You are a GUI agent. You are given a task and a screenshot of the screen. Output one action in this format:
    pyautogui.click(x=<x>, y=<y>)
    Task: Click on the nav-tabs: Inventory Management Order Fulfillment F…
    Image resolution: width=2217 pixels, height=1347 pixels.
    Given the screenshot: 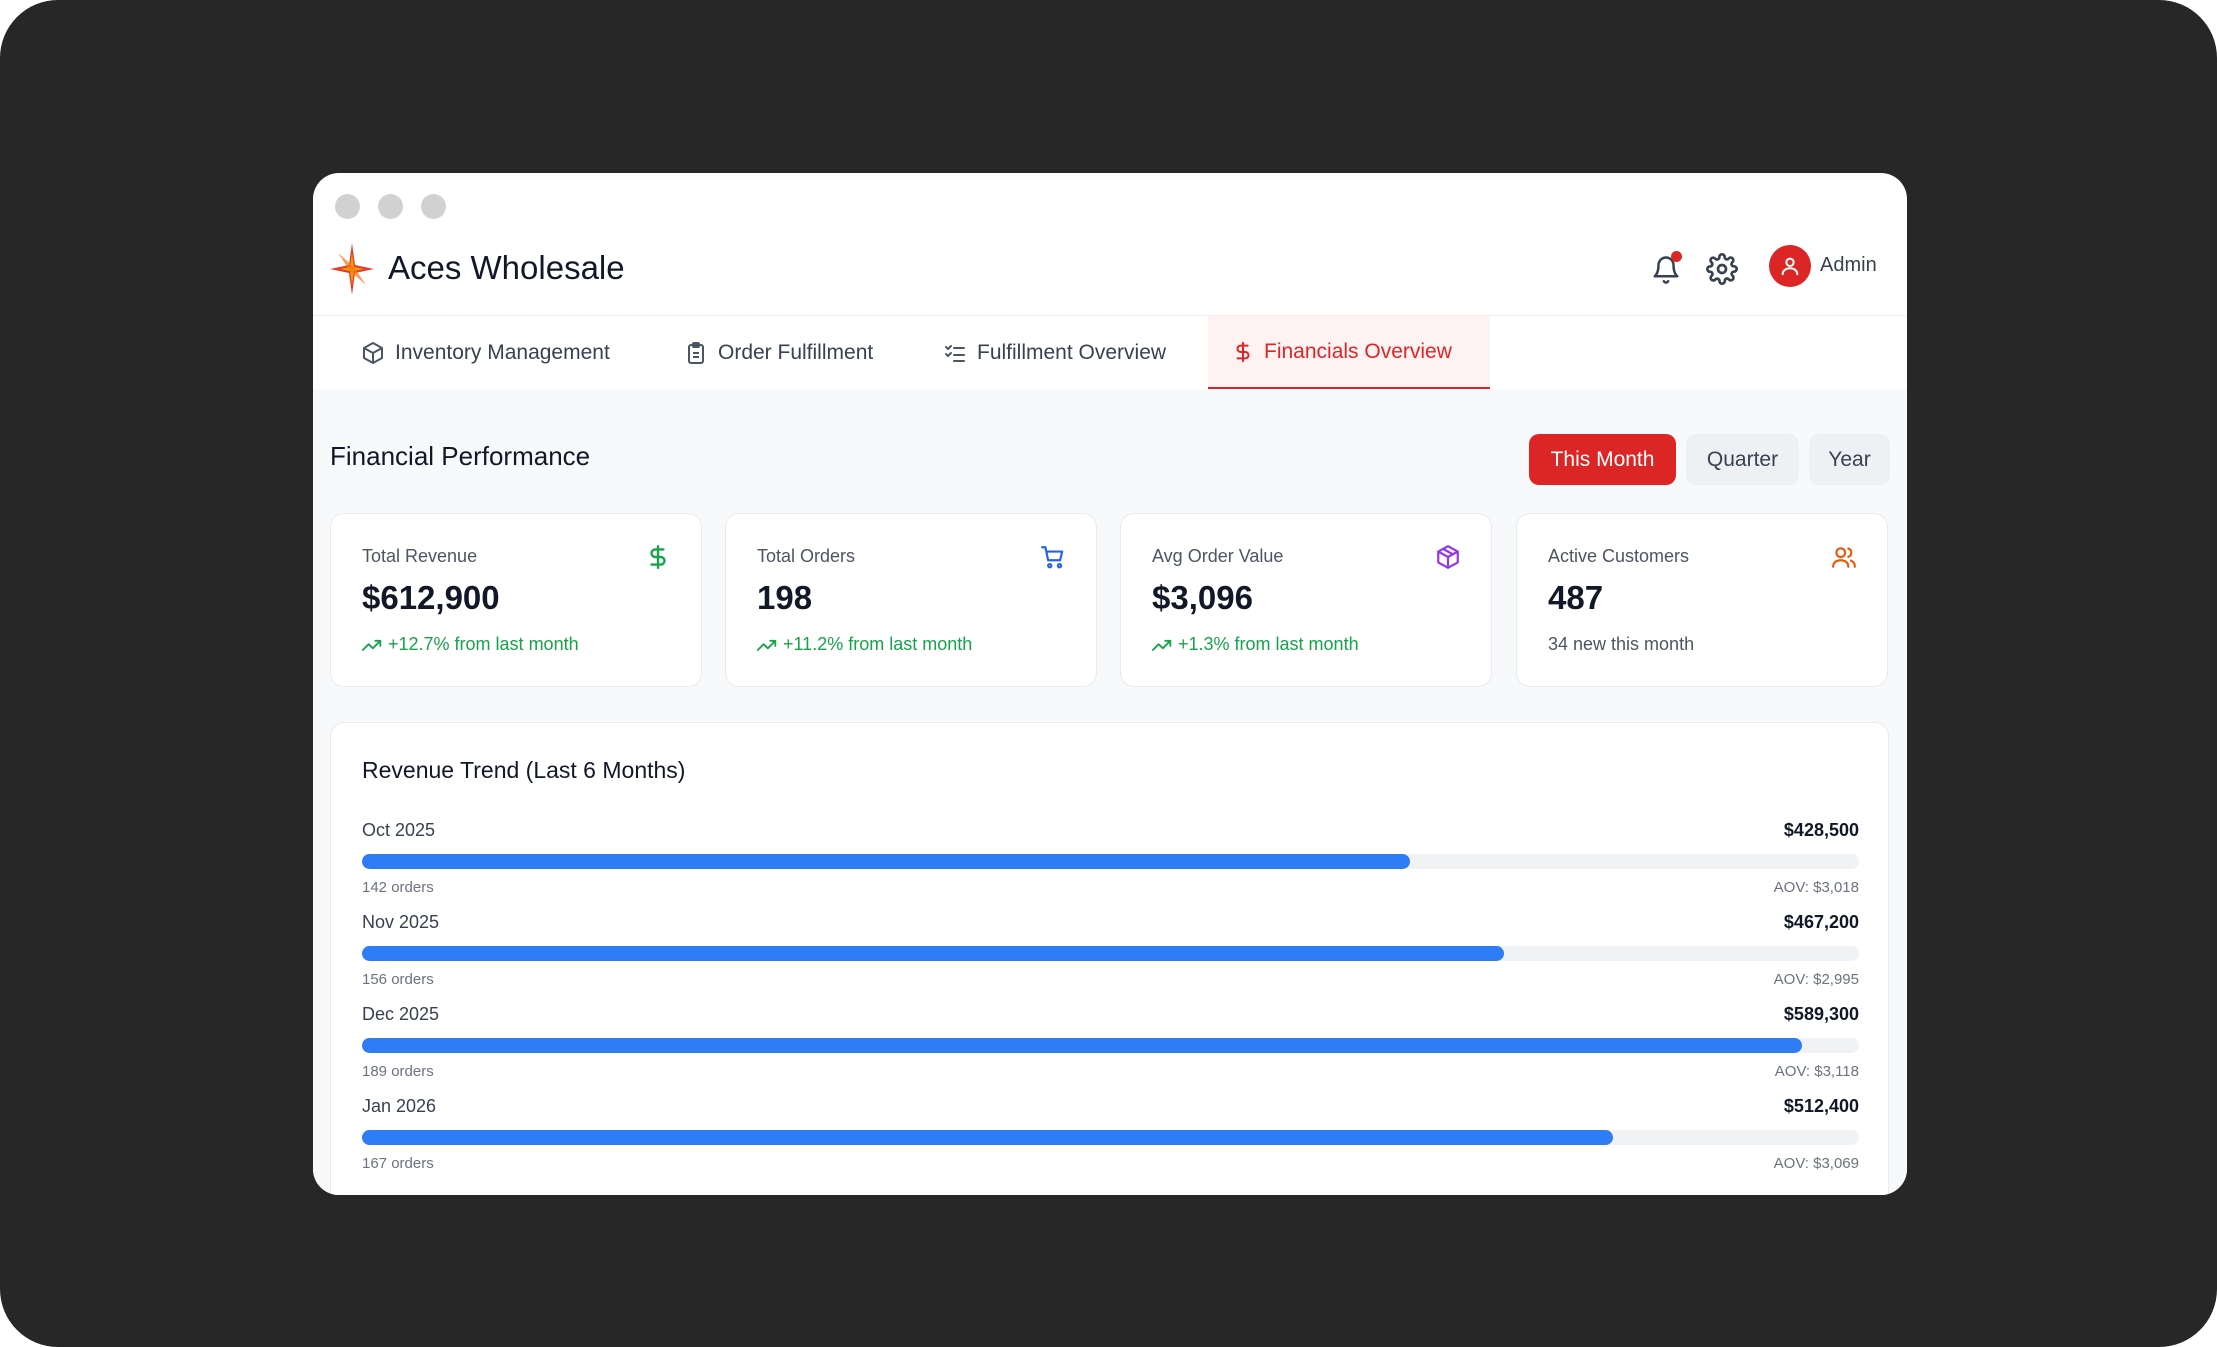 What is the action you would take?
    pyautogui.click(x=1110, y=353)
    